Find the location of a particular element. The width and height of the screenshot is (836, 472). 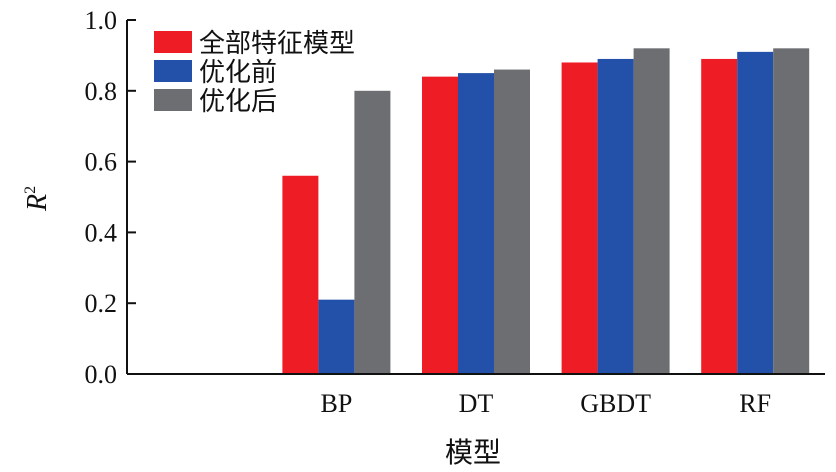

y-axis-title-main: R is located at coordinates (37, 203).